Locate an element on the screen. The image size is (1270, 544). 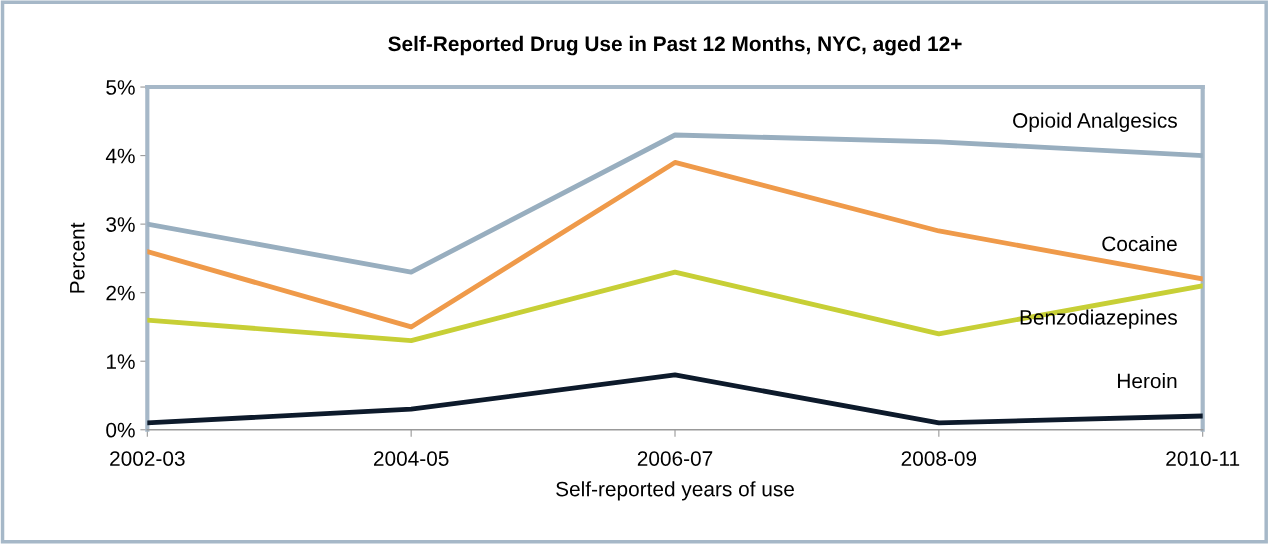
y-tick-label: 1% is located at coordinates (120, 361).